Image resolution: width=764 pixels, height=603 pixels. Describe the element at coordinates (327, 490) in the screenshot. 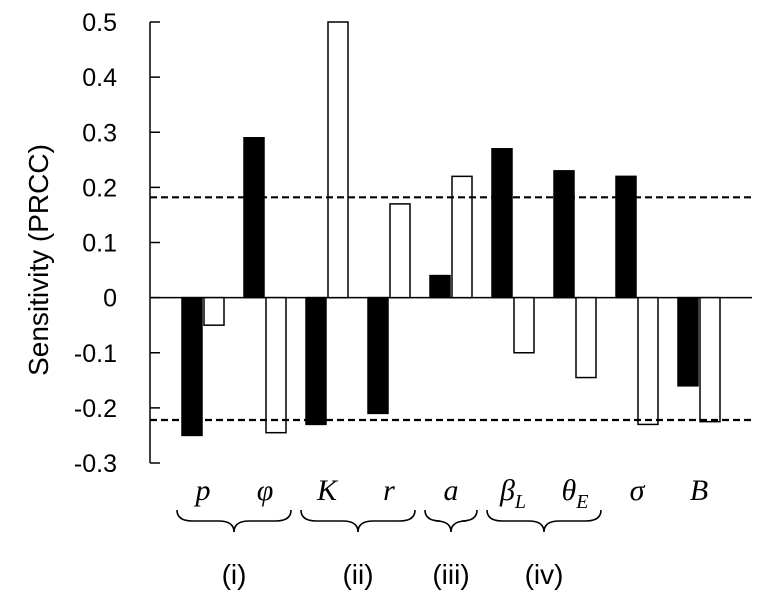

I see `x-tick-label: K` at that location.